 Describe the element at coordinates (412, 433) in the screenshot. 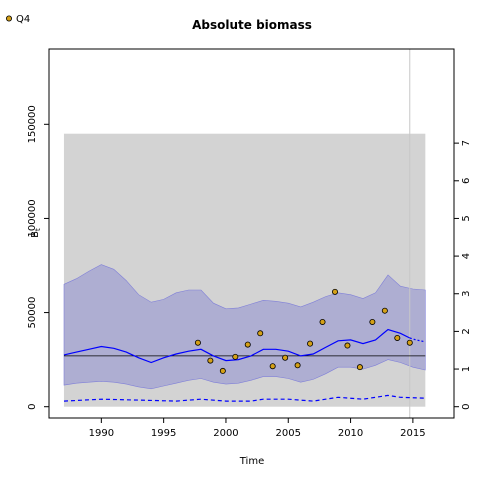

I see `x-tick-label: 2015` at that location.